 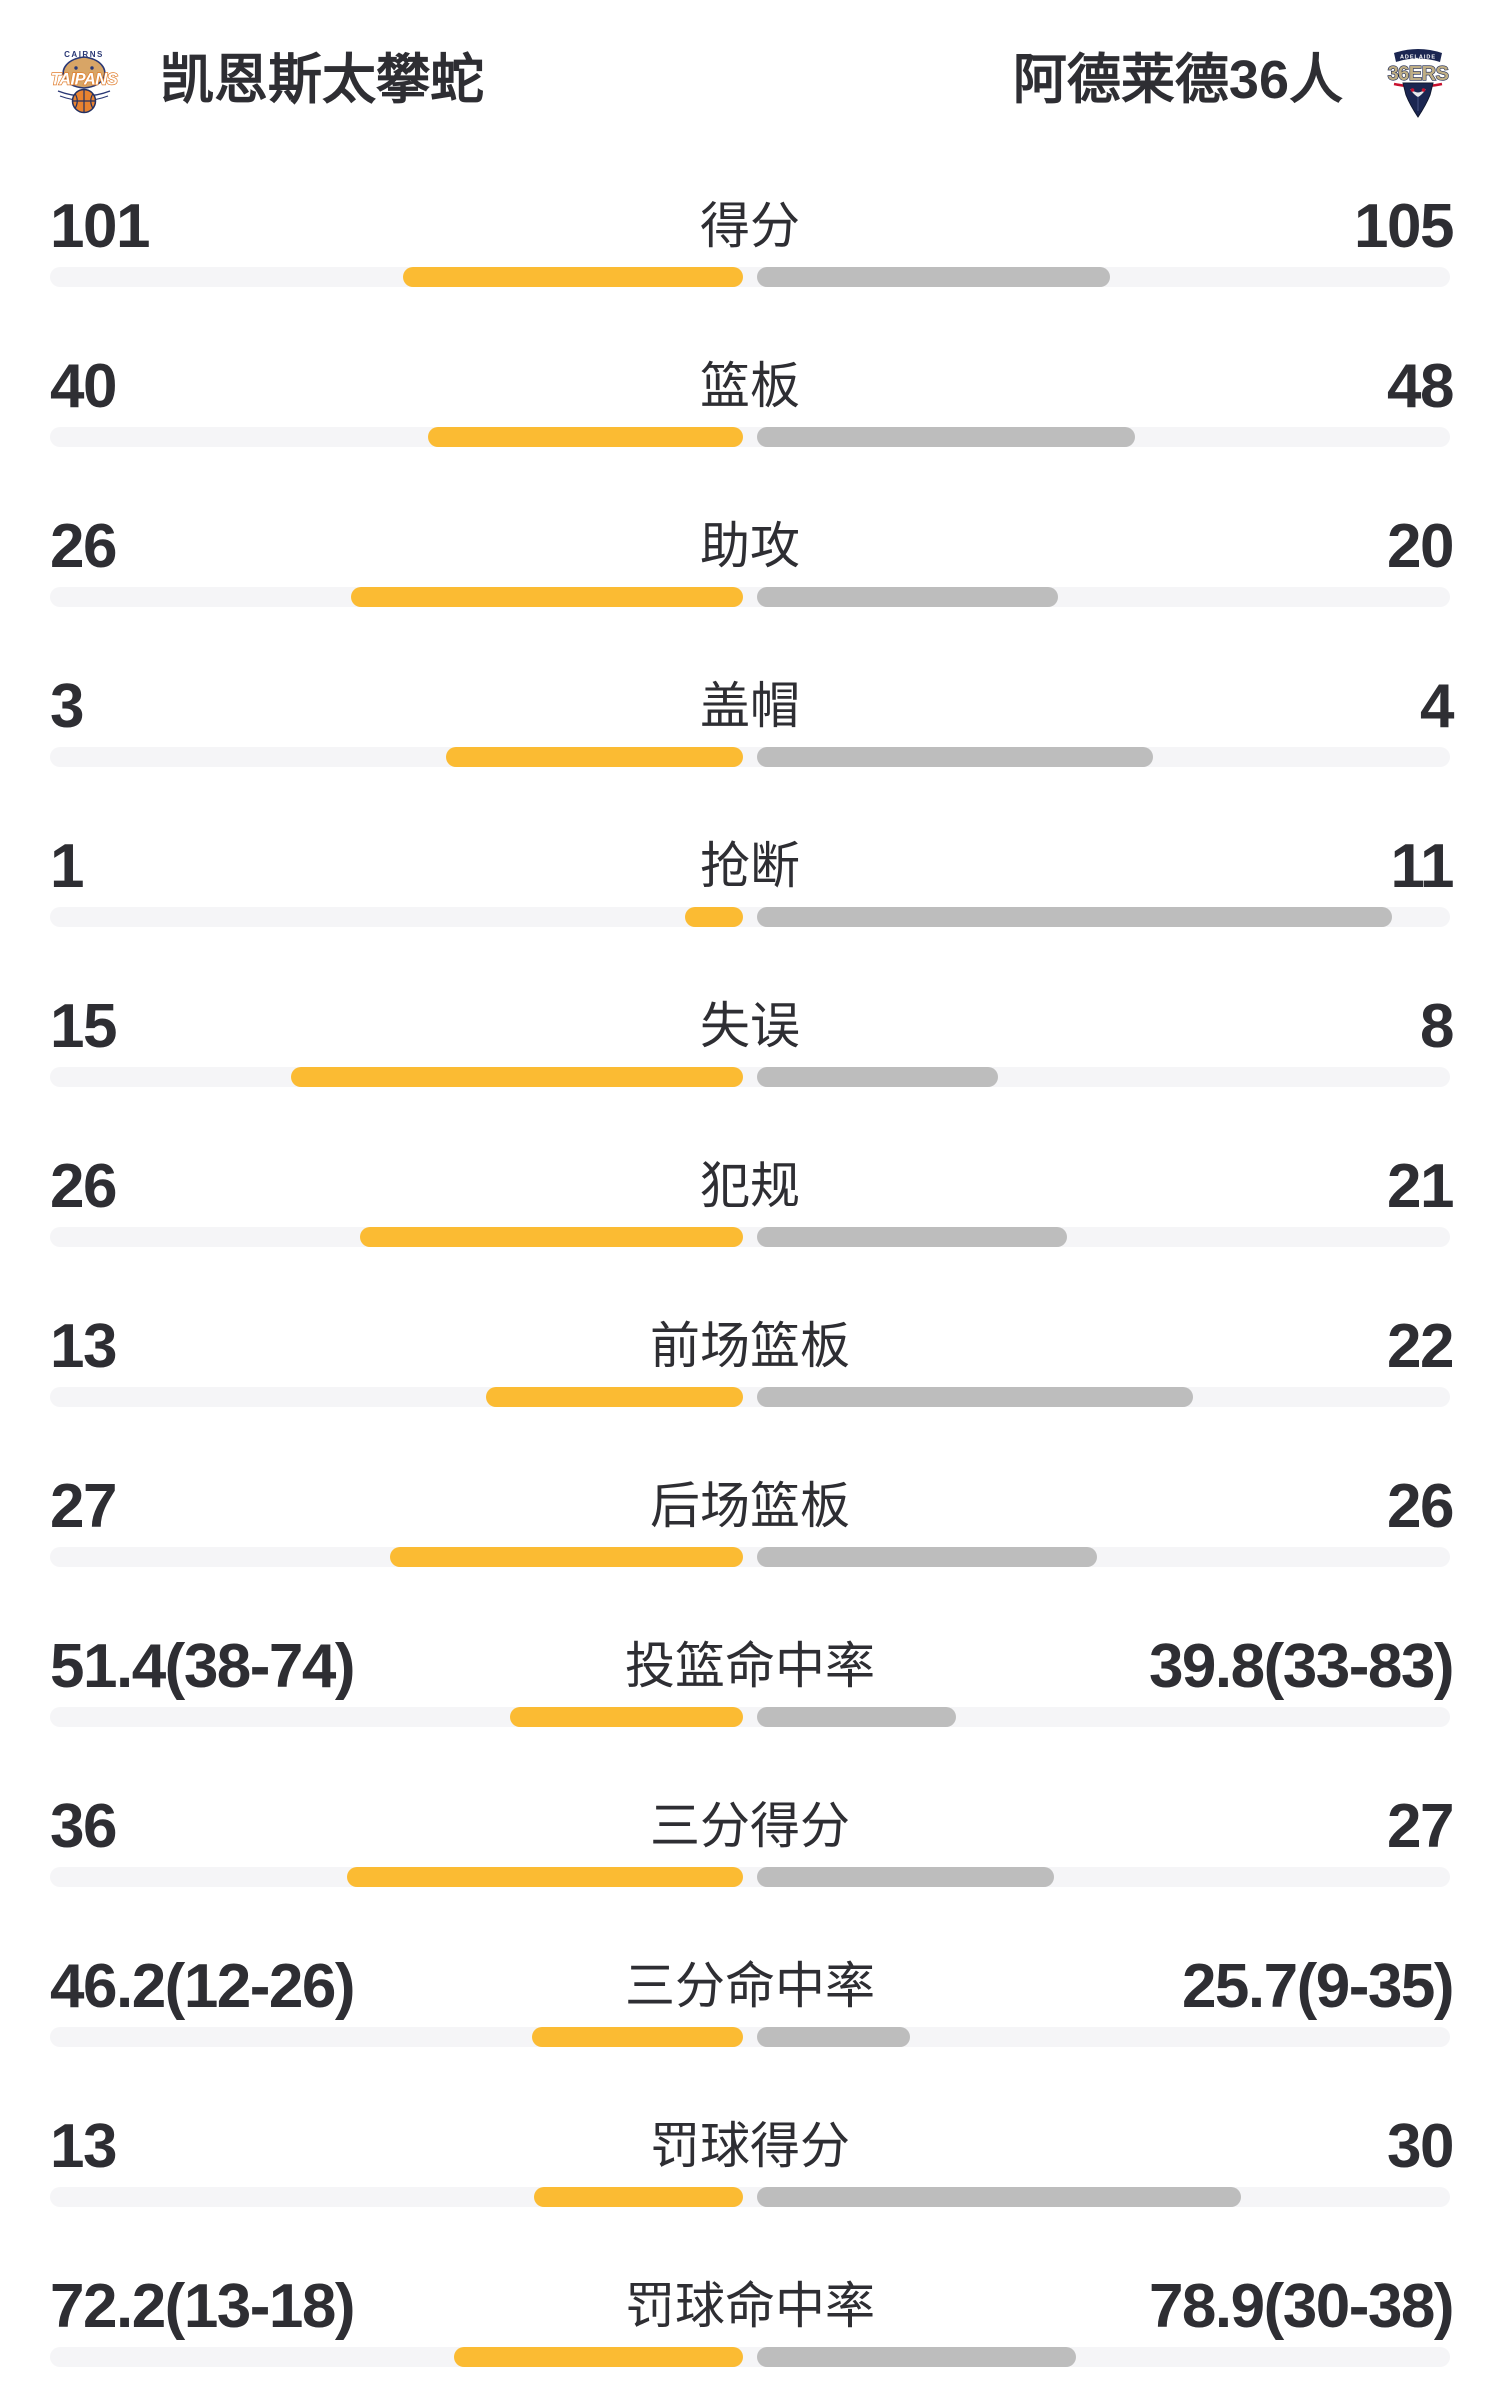 What do you see at coordinates (67, 866) in the screenshot?
I see `home-value: 1` at bounding box center [67, 866].